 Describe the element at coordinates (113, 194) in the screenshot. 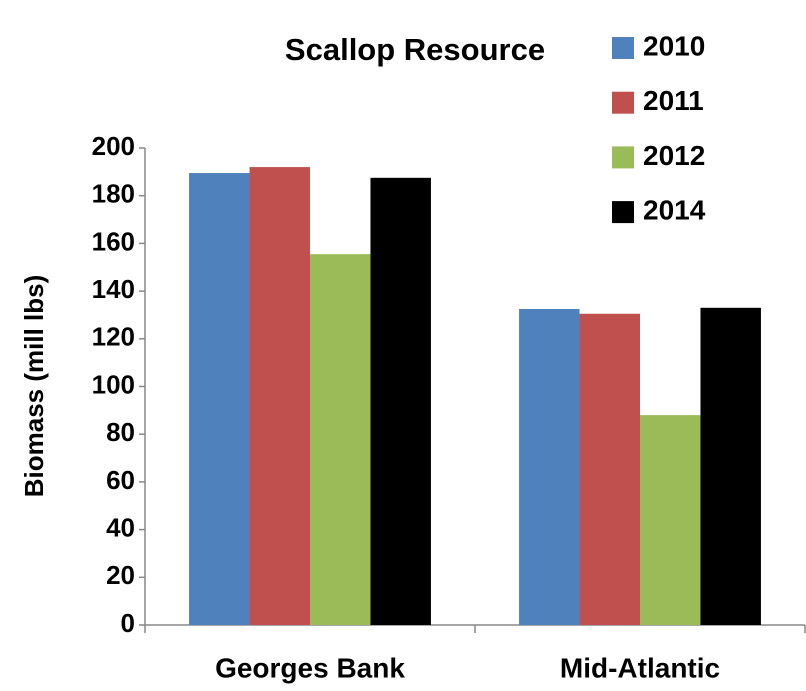

I see `y-tick-label: 180` at that location.